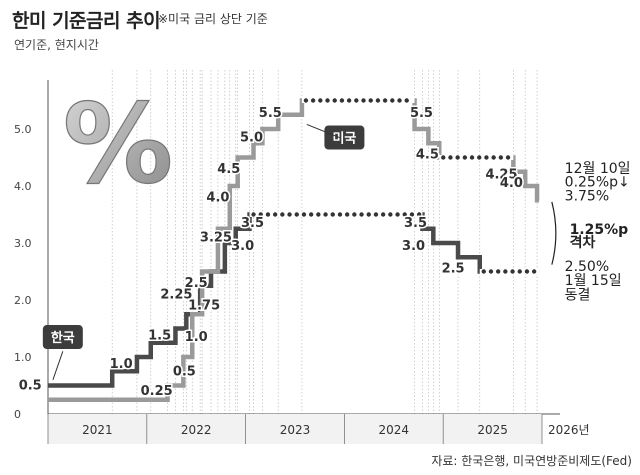 This screenshot has width=640, height=475. What do you see at coordinates (531, 461) in the screenshot?
I see `source-note: 자료: 한국은행, 미국연방준비제도(Fed)` at bounding box center [531, 461].